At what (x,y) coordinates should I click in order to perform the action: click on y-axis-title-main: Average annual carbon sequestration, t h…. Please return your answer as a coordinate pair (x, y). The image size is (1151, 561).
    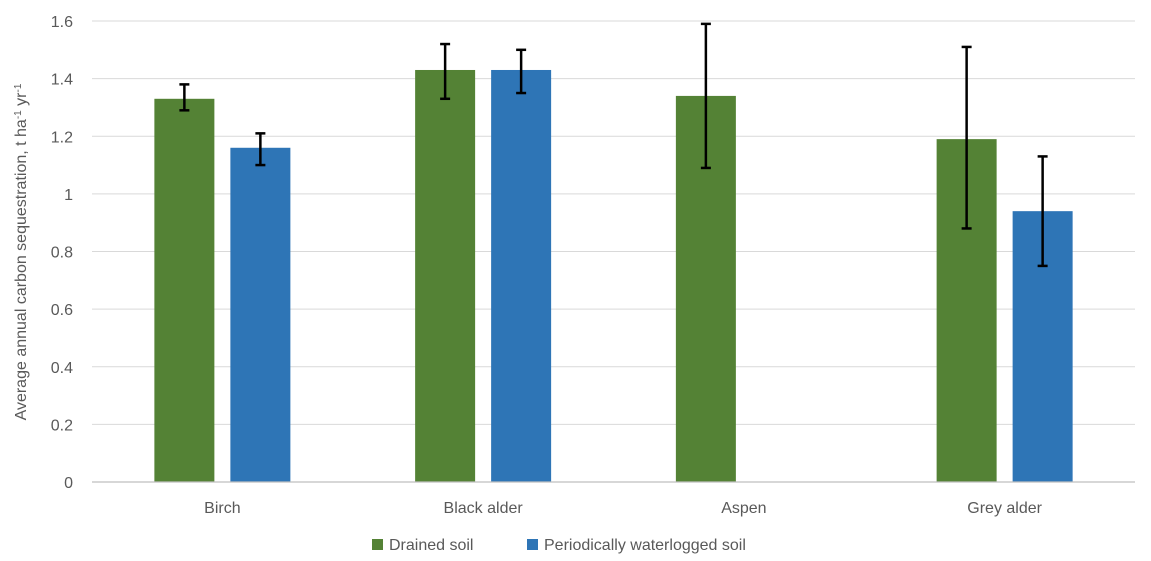
    Looking at the image, I should click on (21, 269).